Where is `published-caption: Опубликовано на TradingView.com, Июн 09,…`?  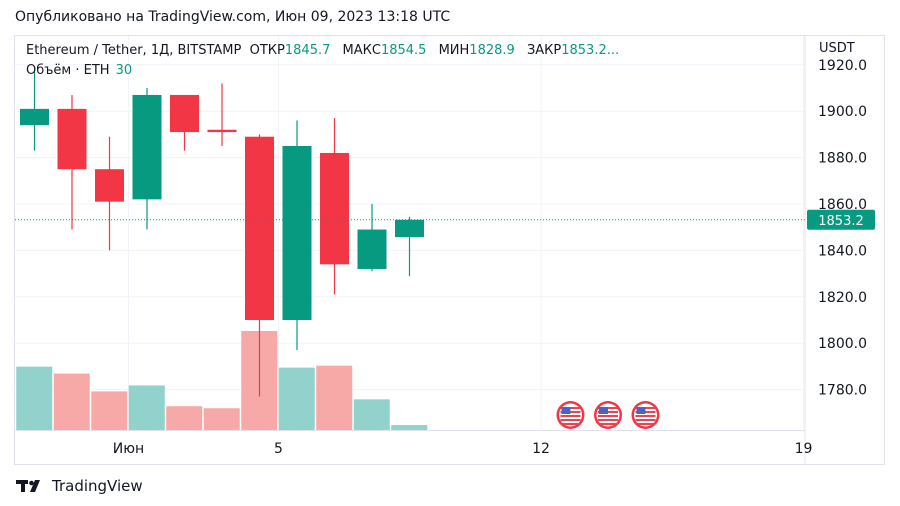 published-caption: Опубликовано на TradingView.com, Июн 09,… is located at coordinates (233, 17).